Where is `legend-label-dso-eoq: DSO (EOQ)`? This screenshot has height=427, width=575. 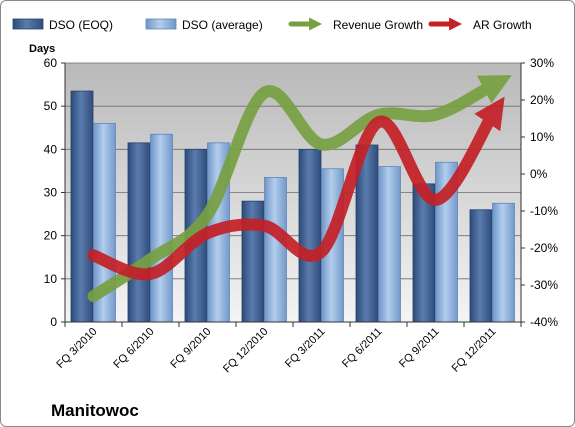
legend-label-dso-eoq: DSO (EOQ) is located at coordinates (81, 25).